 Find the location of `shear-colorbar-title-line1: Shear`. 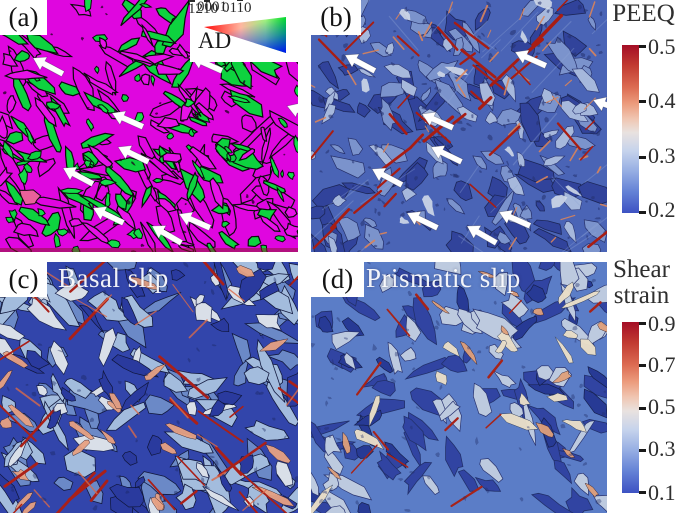

shear-colorbar-title-line1: Shear is located at coordinates (641, 269).